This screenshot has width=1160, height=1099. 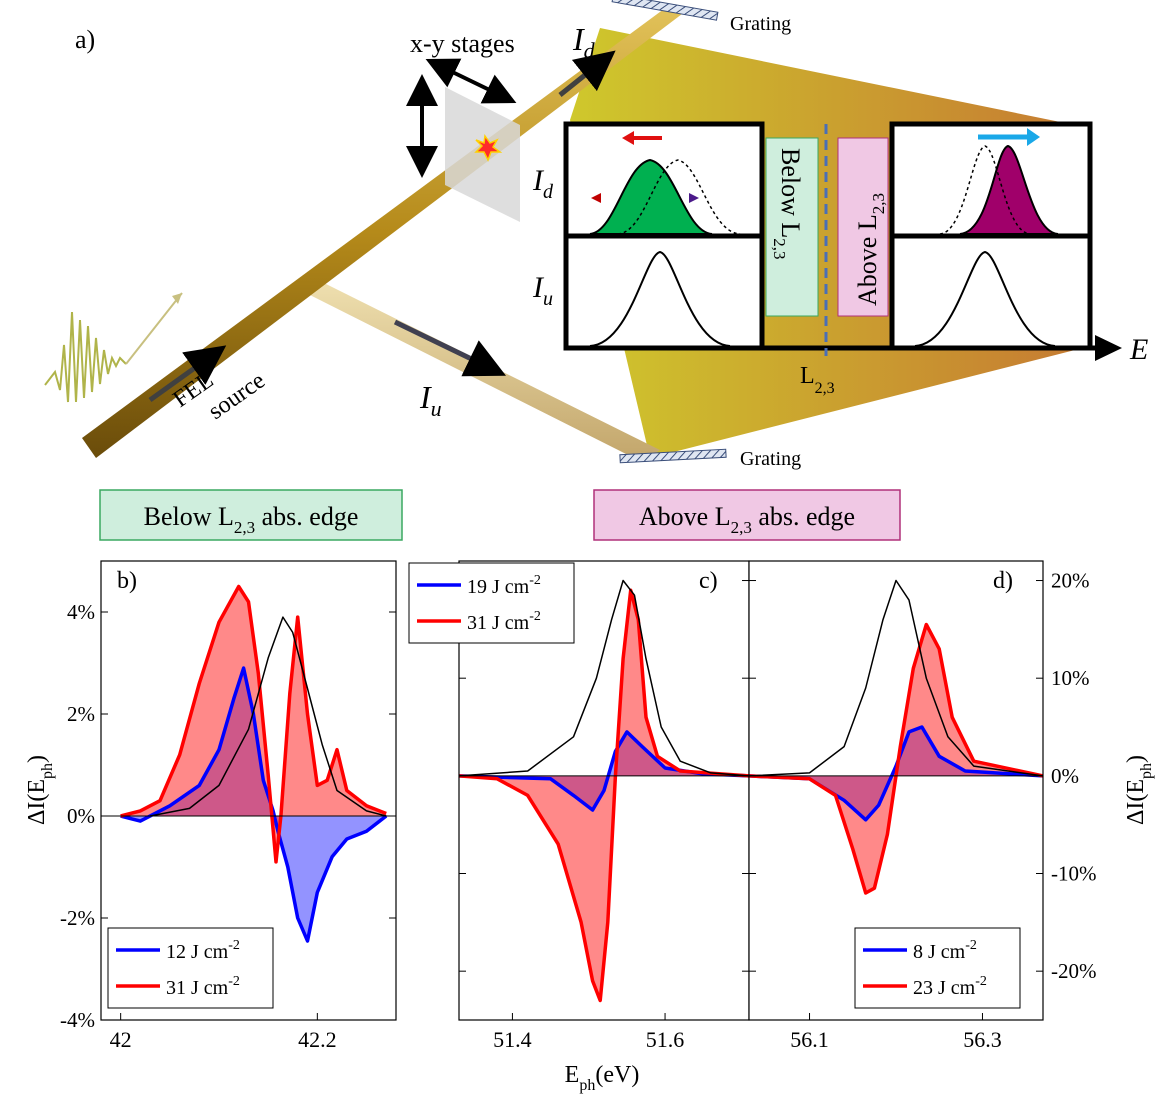 What do you see at coordinates (1070, 678) in the screenshot?
I see `y-tick-label: 10%` at bounding box center [1070, 678].